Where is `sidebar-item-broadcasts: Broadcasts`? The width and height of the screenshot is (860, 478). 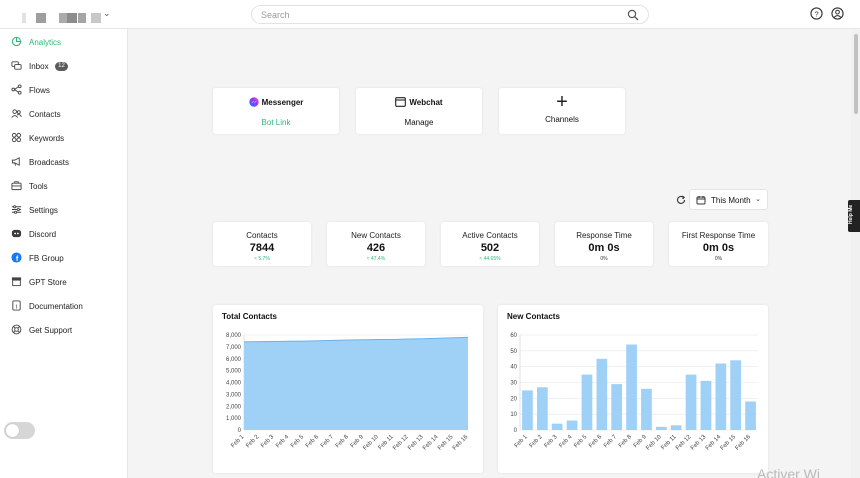
sidebar-item-broadcasts: Broadcasts is located at coordinates (63, 163).